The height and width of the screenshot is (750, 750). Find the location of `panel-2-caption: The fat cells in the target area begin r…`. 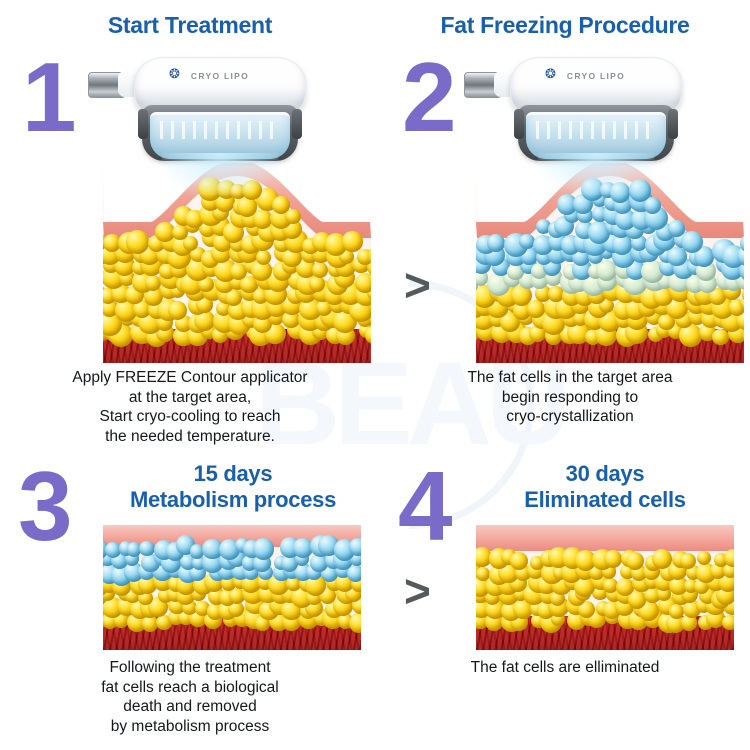

panel-2-caption: The fat cells in the target area begin r… is located at coordinates (570, 397).